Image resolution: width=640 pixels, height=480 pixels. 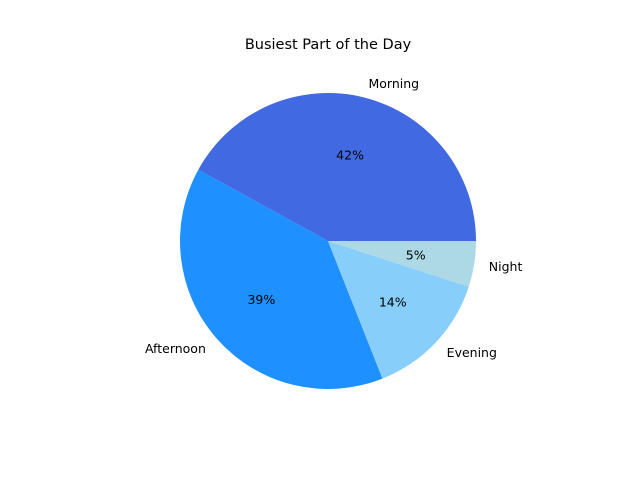 I want to click on percent-label-evening: 14%, so click(x=393, y=301).